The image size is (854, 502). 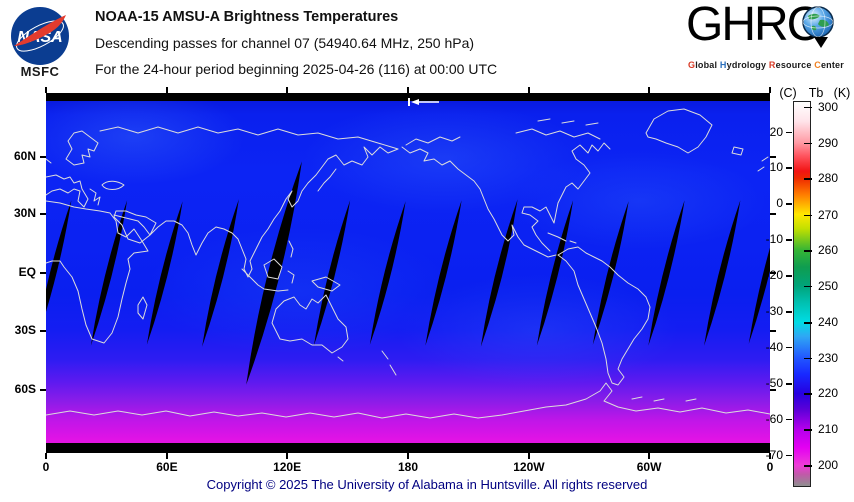 I want to click on longitude-label: 180, so click(x=408, y=467).